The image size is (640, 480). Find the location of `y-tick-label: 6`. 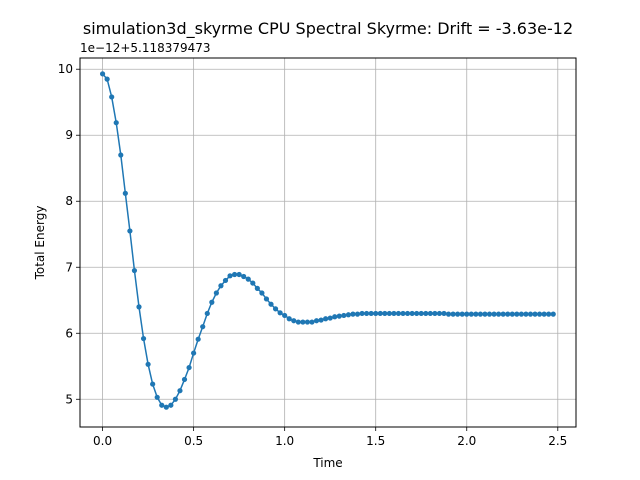

y-tick-label: 6 is located at coordinates (69, 333).